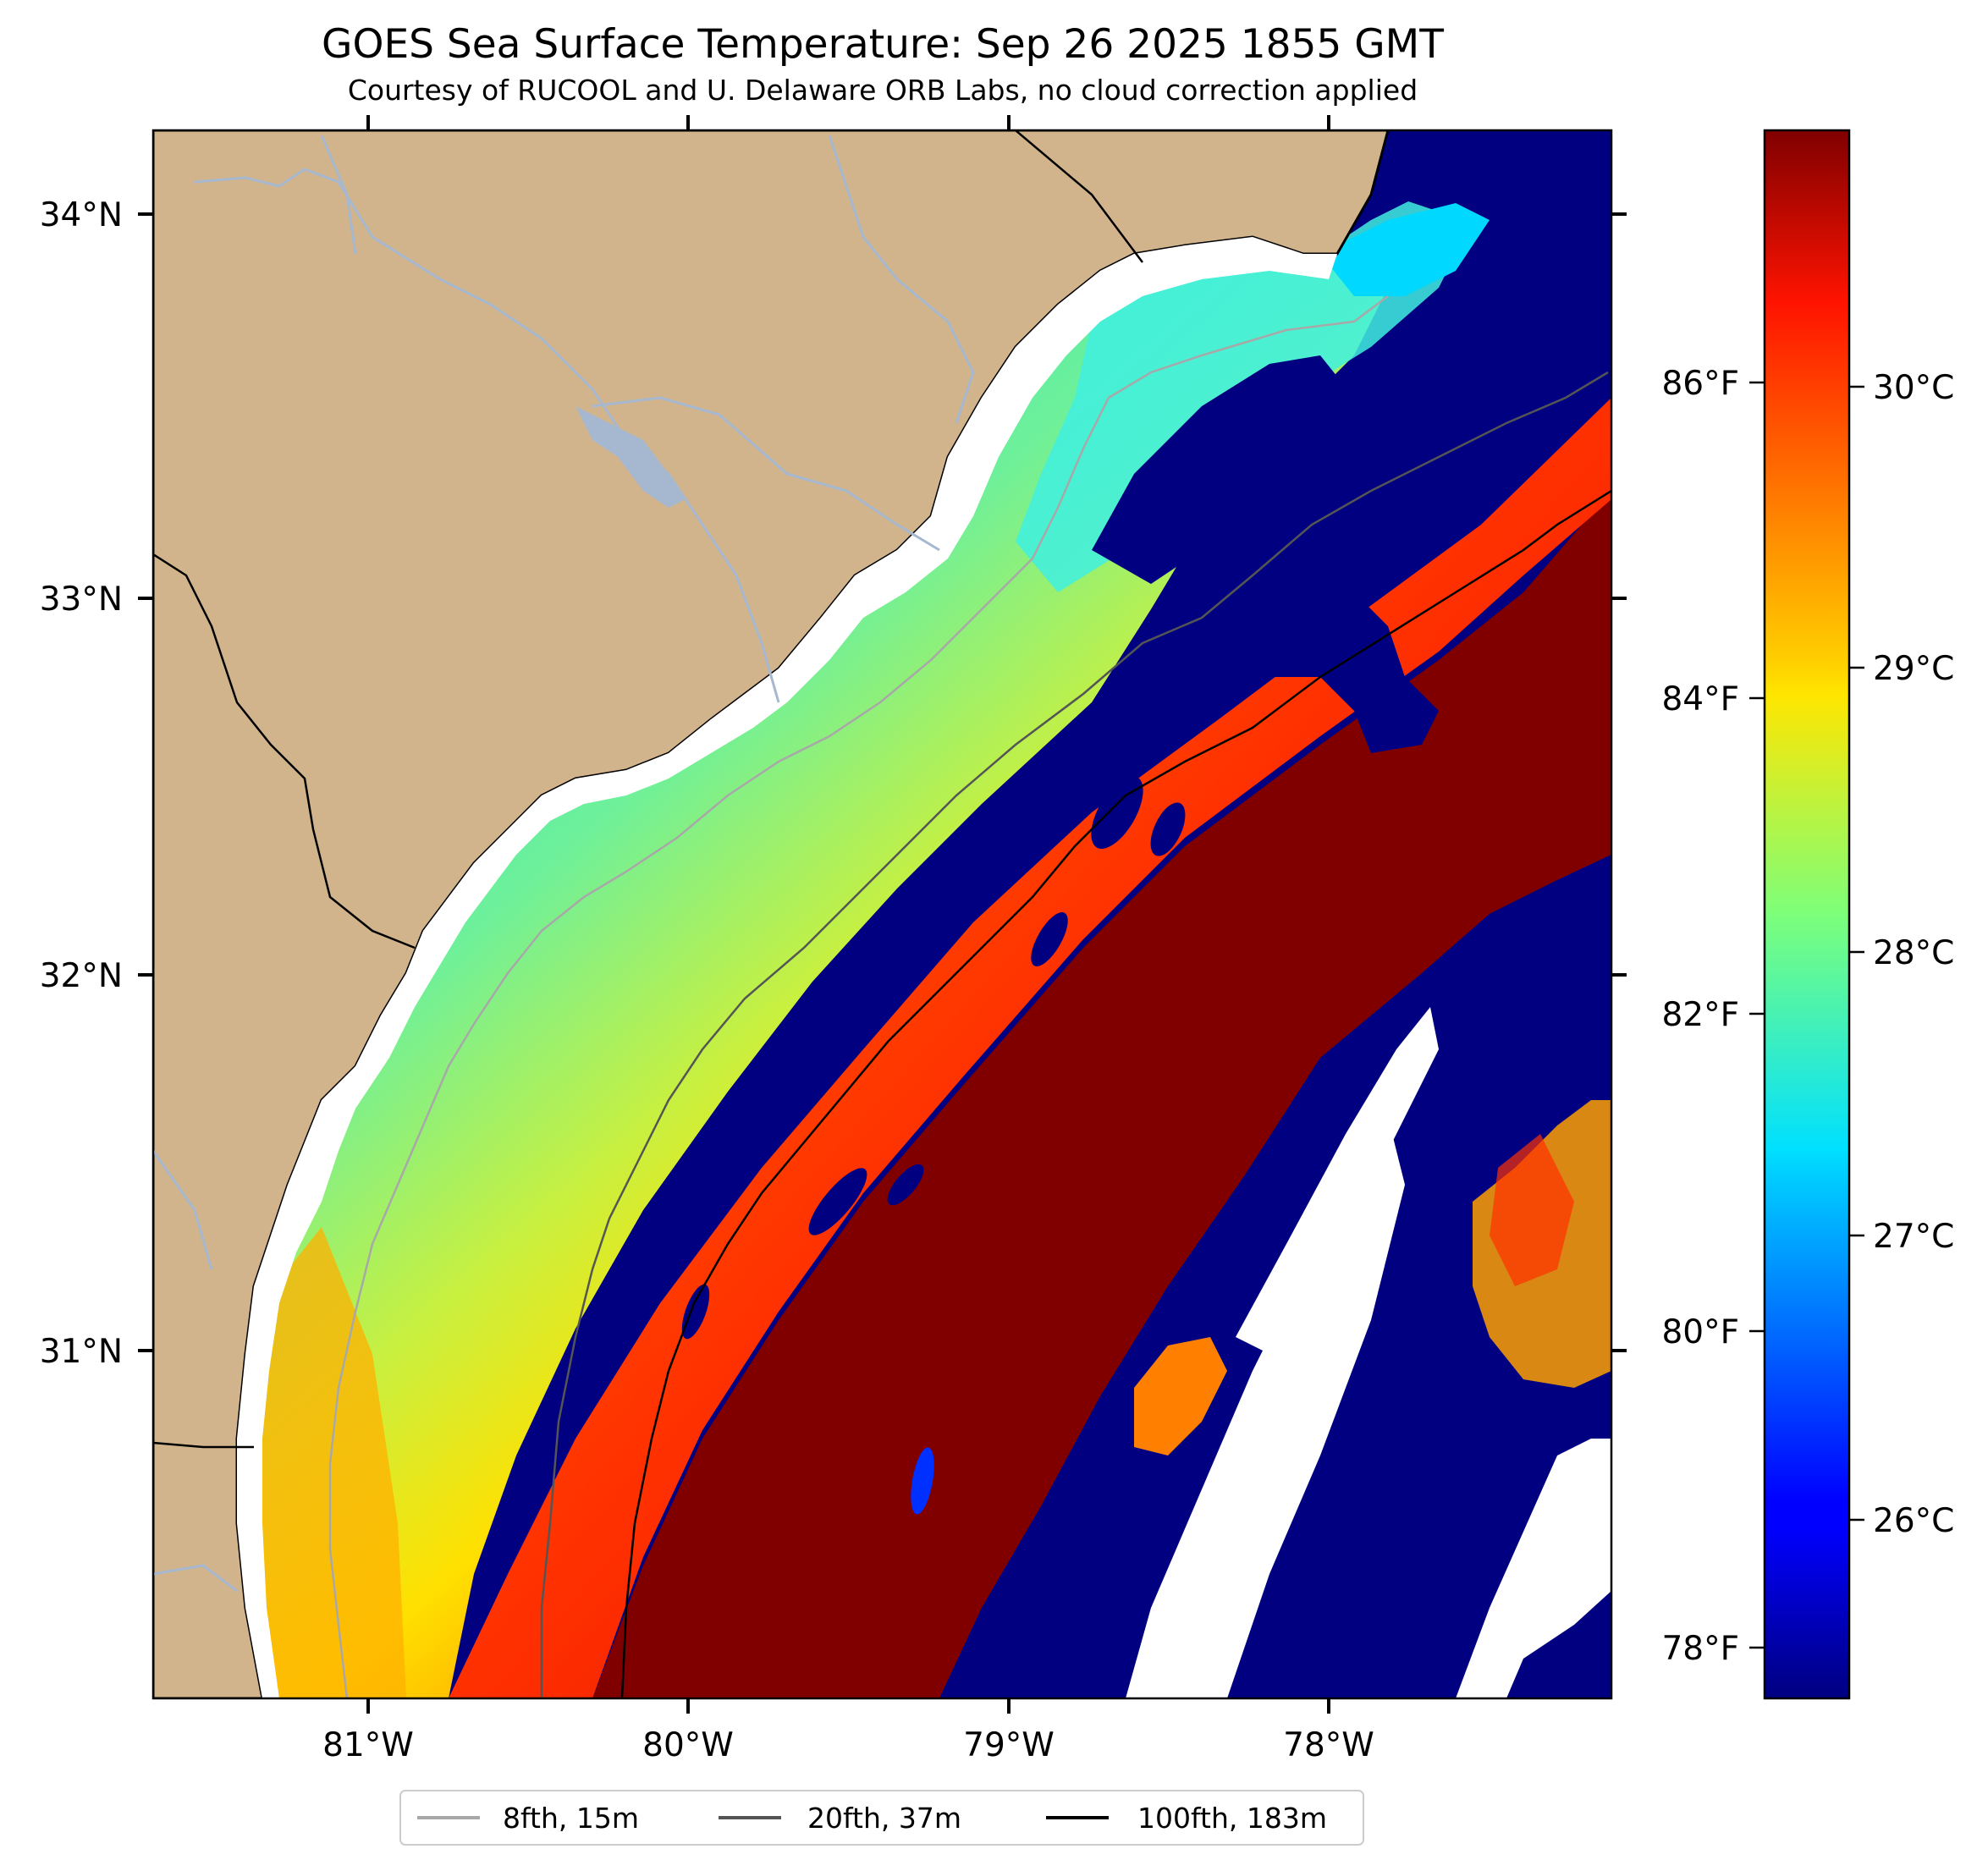  I want to click on lon-label-80: 80°W, so click(688, 1745).